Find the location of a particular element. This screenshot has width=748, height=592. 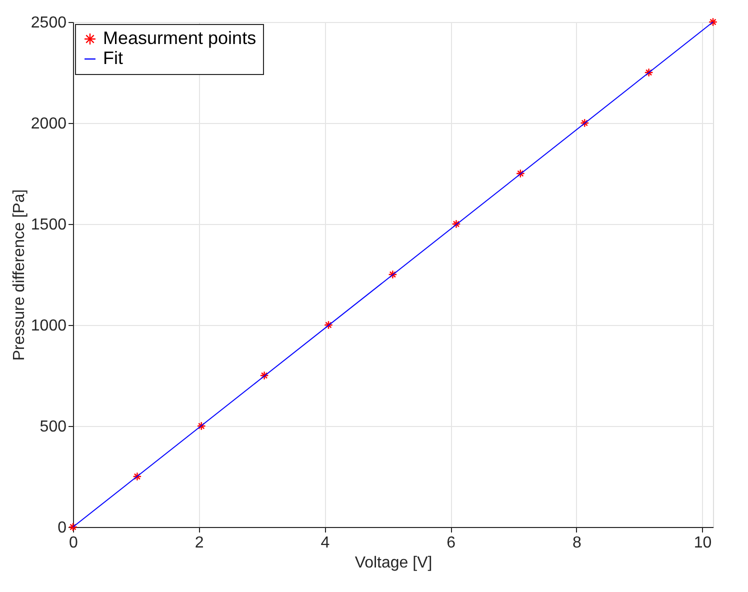

x-tick-label: 8 is located at coordinates (577, 543).